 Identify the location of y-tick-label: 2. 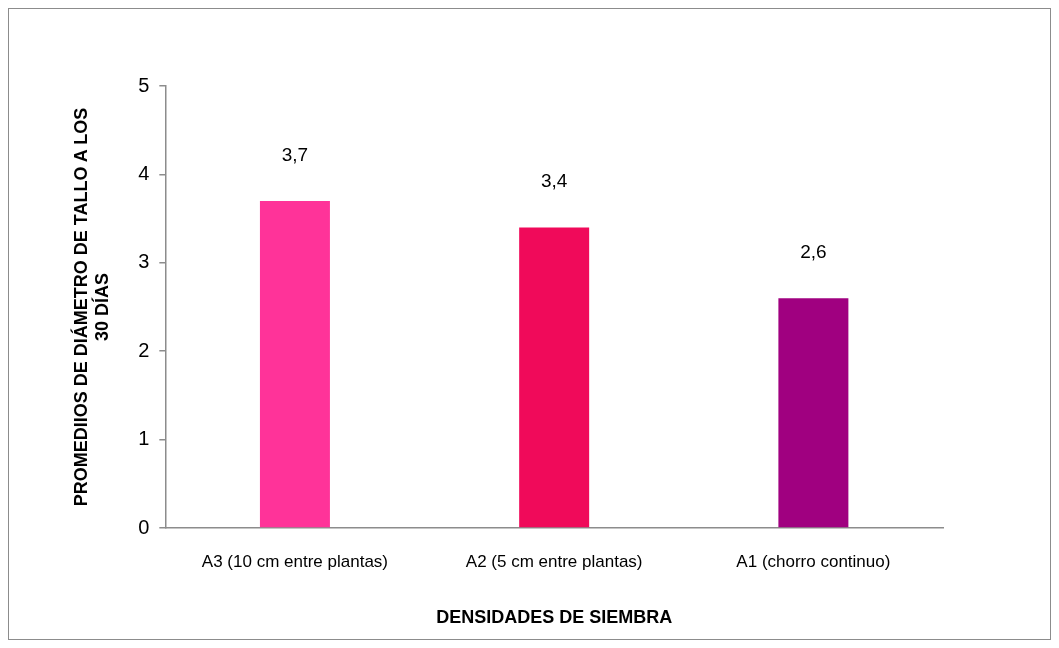
(144, 349).